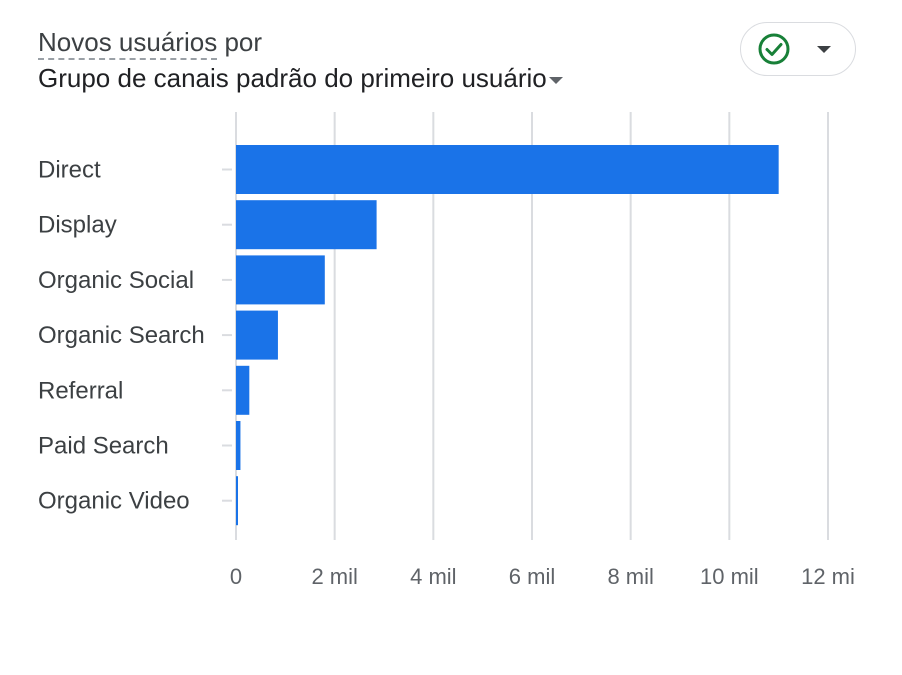 The image size is (902, 675). I want to click on check-circle-icon, so click(774, 49).